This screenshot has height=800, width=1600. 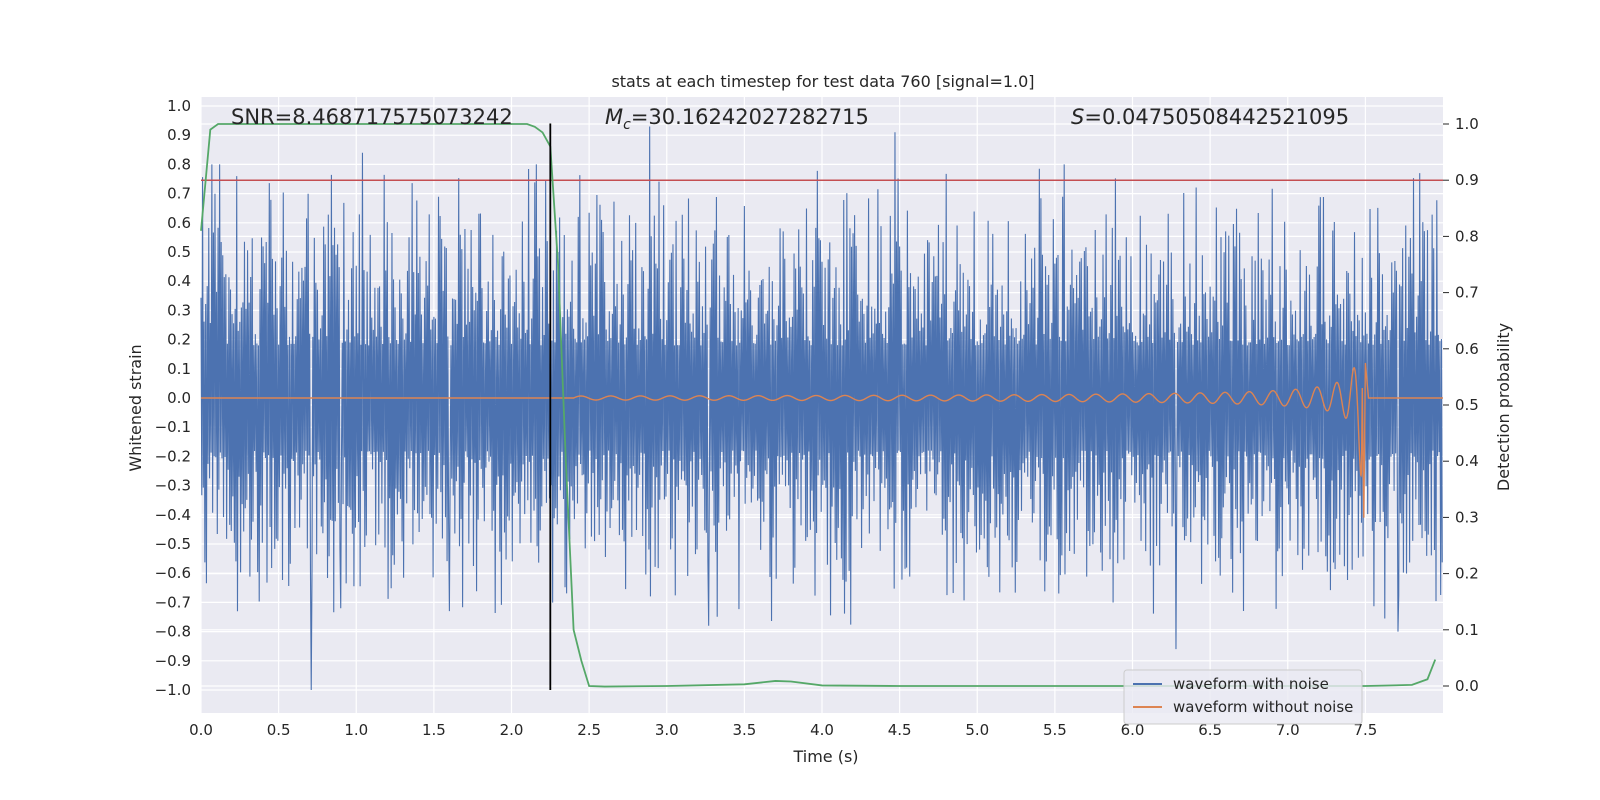 What do you see at coordinates (179, 310) in the screenshot?
I see `left-y-tick-label: 0.3` at bounding box center [179, 310].